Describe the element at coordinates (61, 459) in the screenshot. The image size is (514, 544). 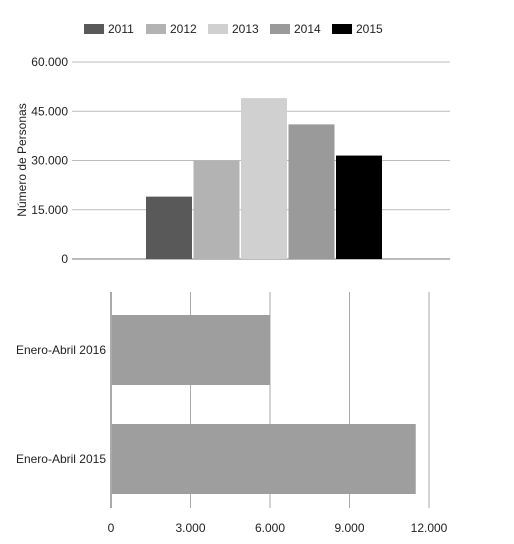
I see `category-label: Enero-Abril 2015` at that location.